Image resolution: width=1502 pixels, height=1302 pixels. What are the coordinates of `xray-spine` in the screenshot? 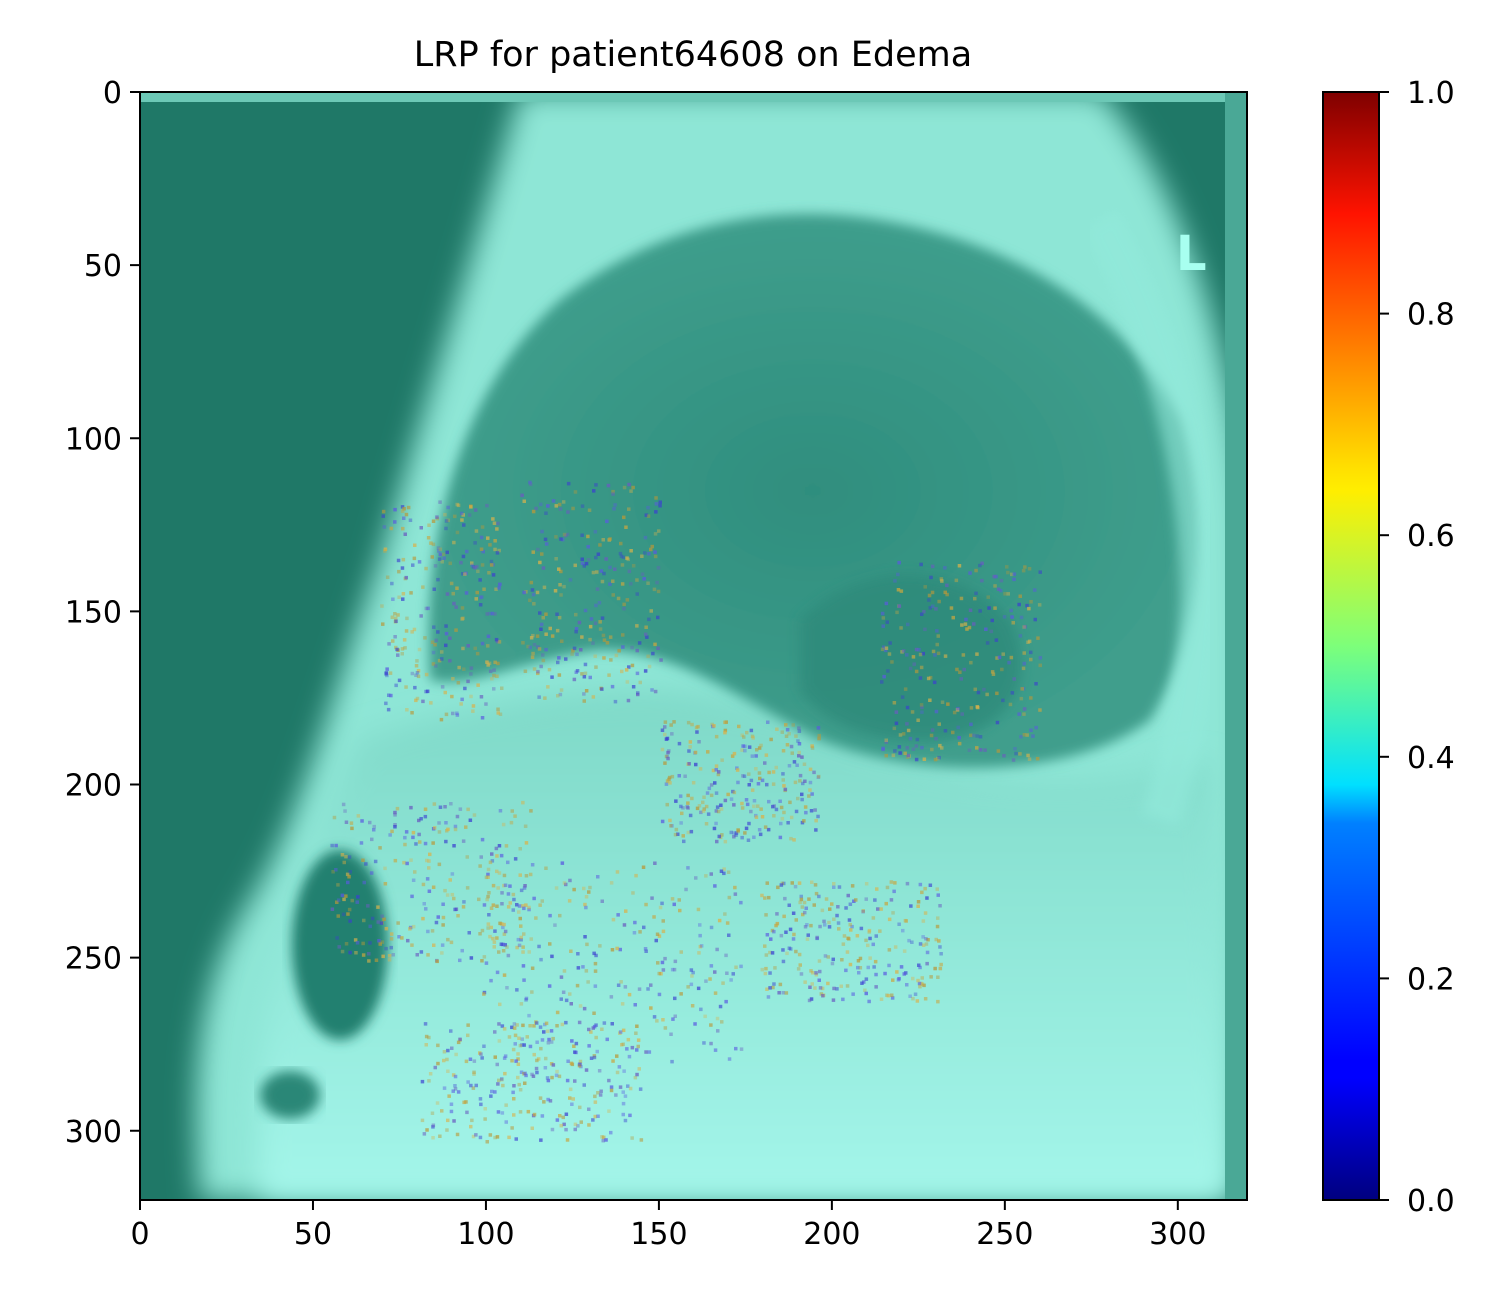 It's located at (1151, 518).